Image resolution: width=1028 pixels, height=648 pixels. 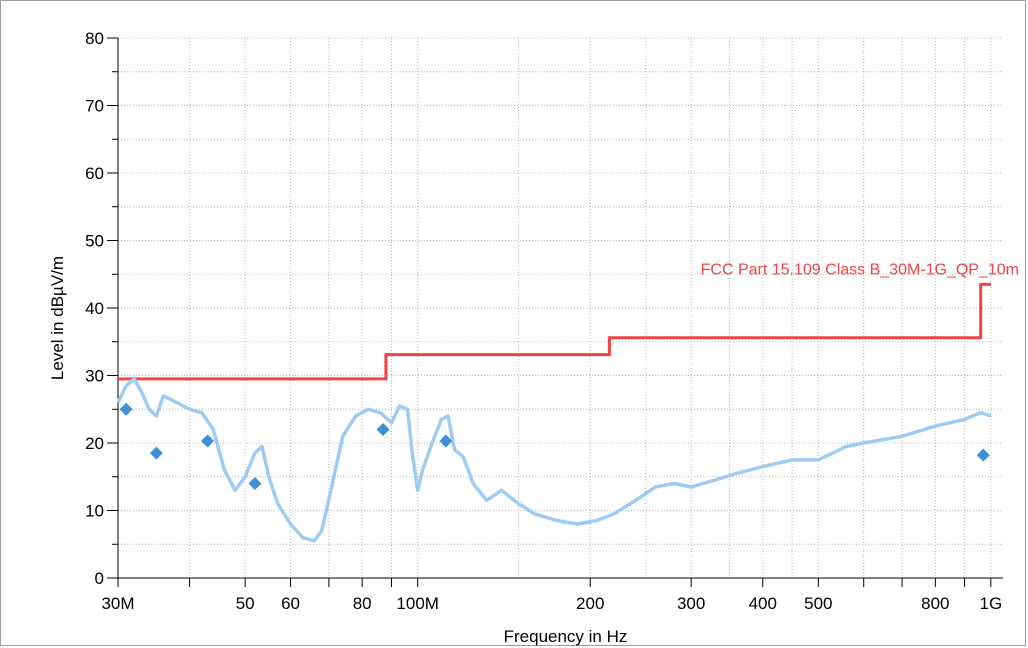 I want to click on y-axis-title: Level in dBµV/m, so click(x=57, y=318).